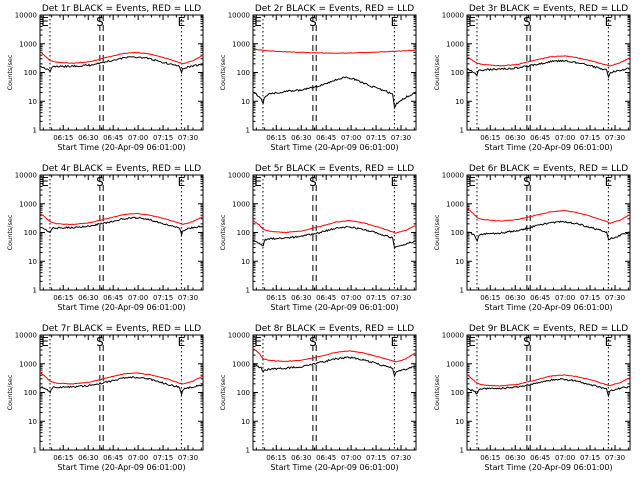 This screenshot has width=640, height=480. What do you see at coordinates (121, 329) in the screenshot?
I see `panel-title: Det 7r BLACK = Events, RED = LLD` at bounding box center [121, 329].